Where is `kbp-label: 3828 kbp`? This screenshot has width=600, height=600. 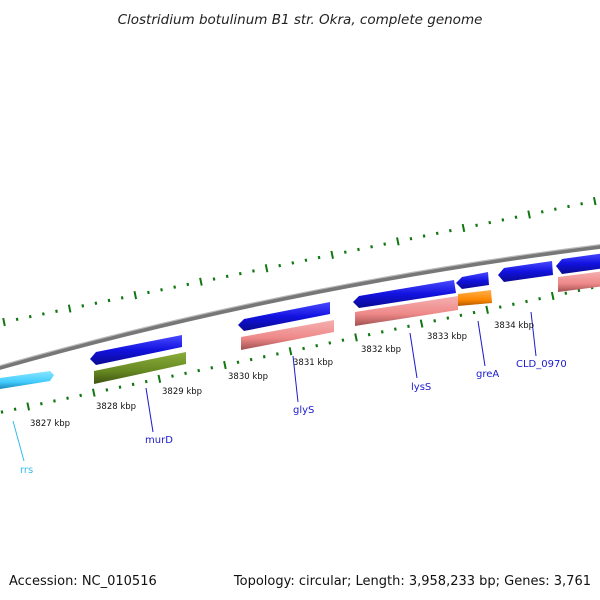 kbp-label: 3828 kbp is located at coordinates (116, 407).